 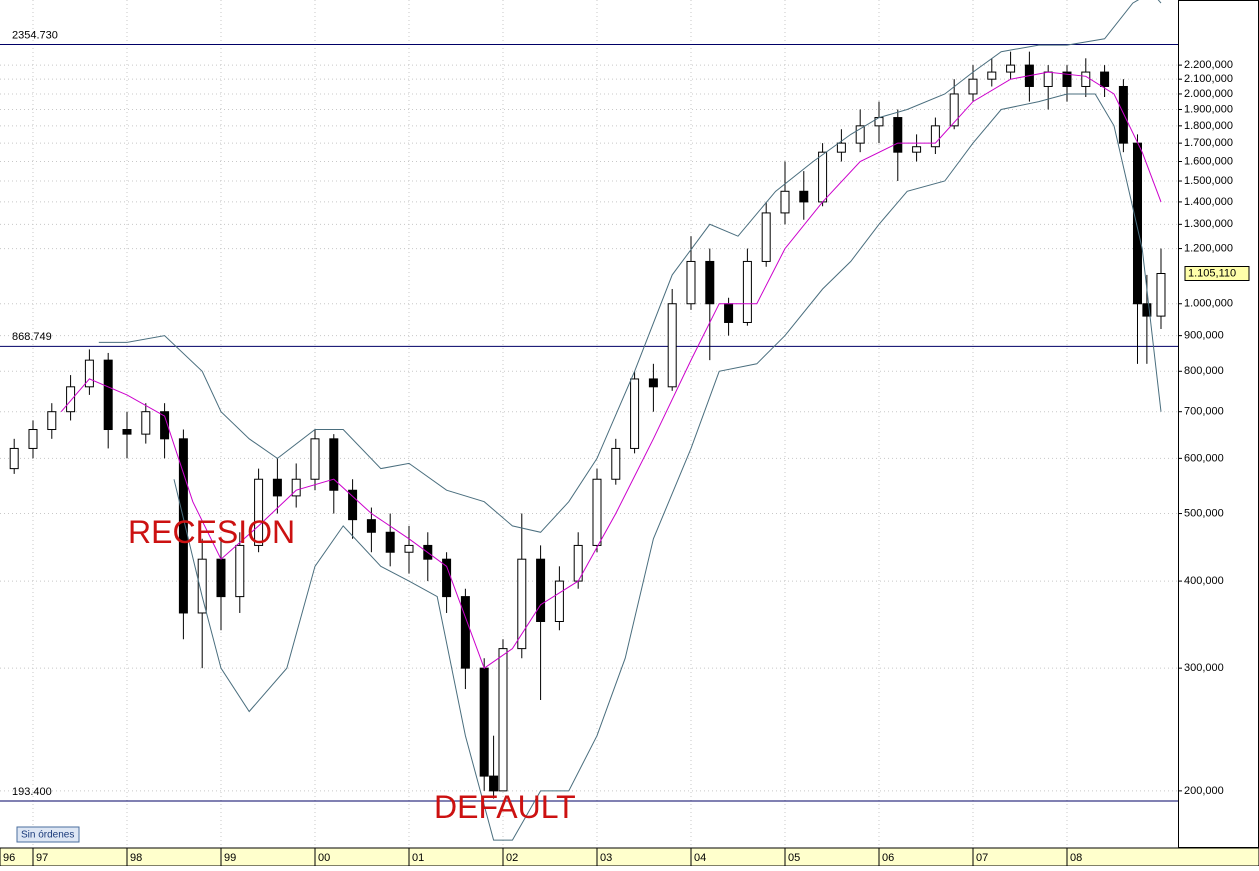 What do you see at coordinates (1208, 161) in the screenshot?
I see `y-tick-label: 1.600,000` at bounding box center [1208, 161].